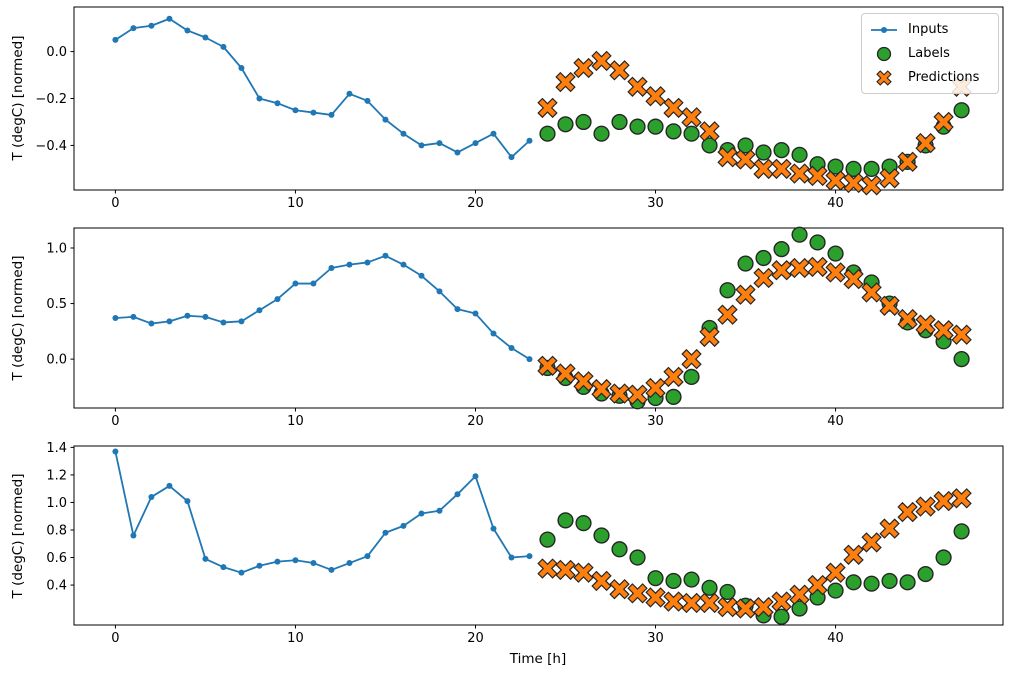 The height and width of the screenshot is (679, 1012). What do you see at coordinates (322, 88) in the screenshot?
I see `inputs-line` at bounding box center [322, 88].